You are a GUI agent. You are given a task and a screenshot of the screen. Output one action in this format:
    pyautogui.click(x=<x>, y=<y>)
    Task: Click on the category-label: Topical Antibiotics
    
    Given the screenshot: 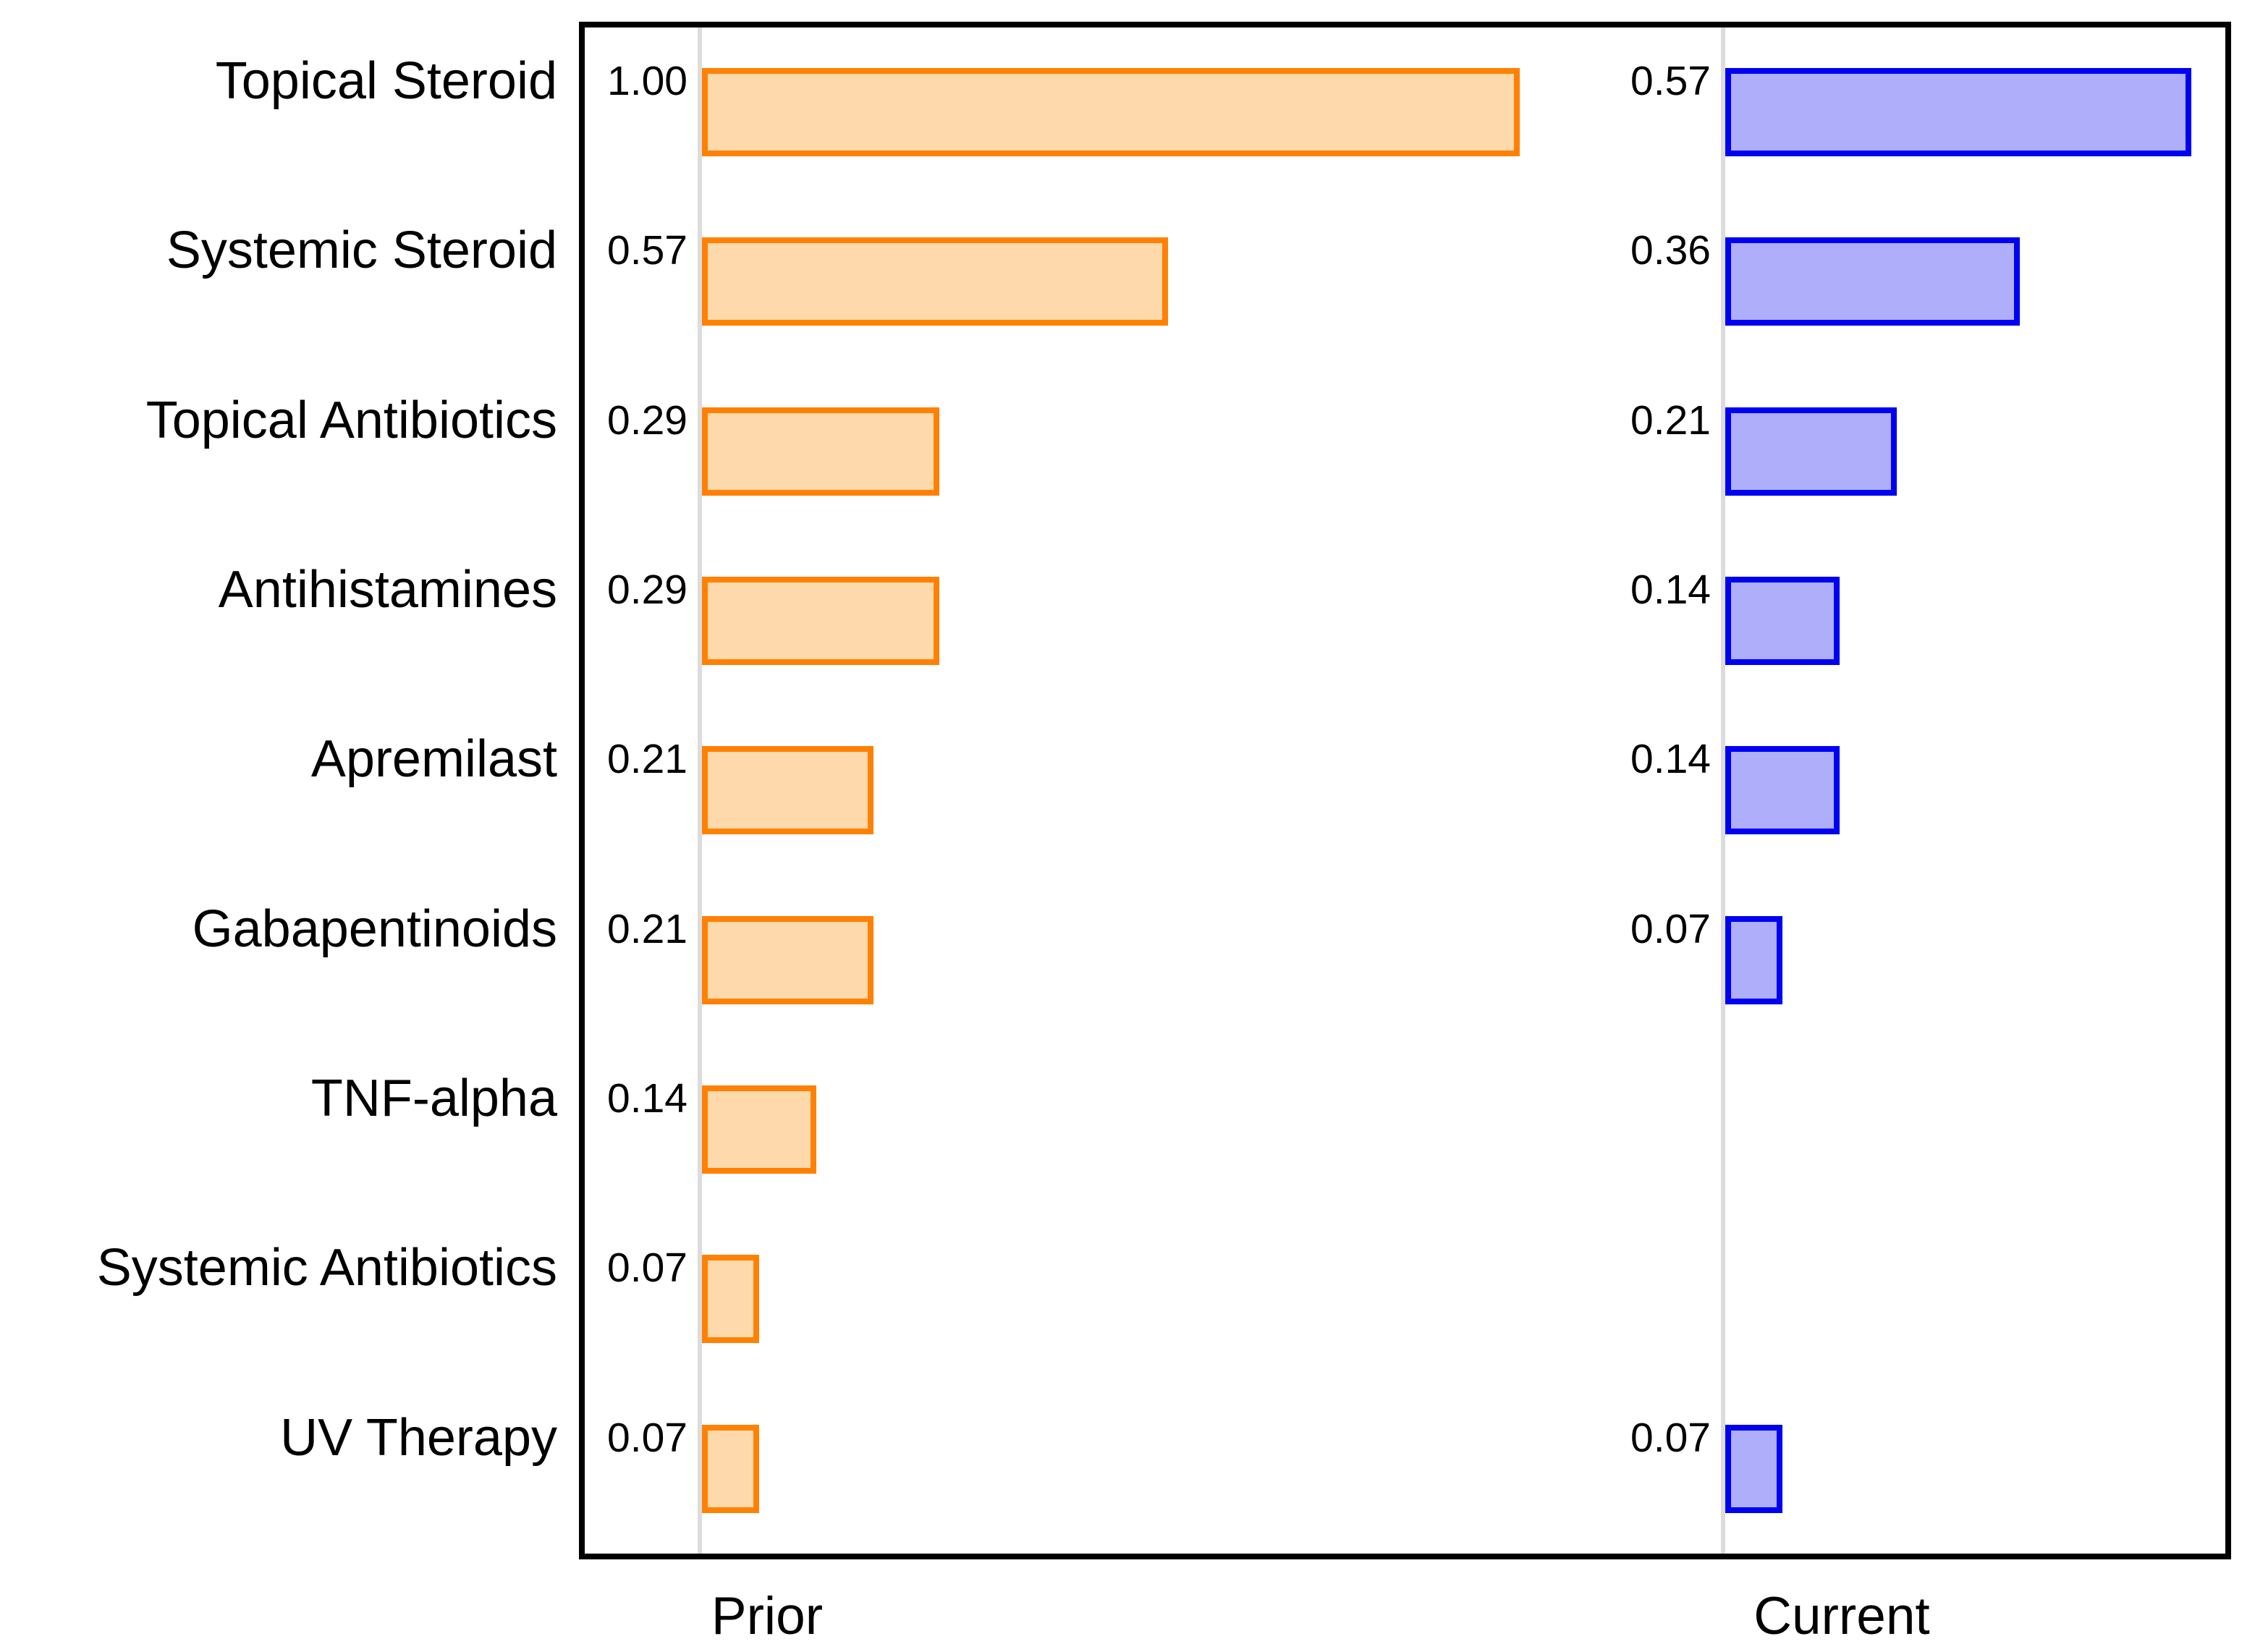 What is the action you would take?
    pyautogui.click(x=351, y=420)
    